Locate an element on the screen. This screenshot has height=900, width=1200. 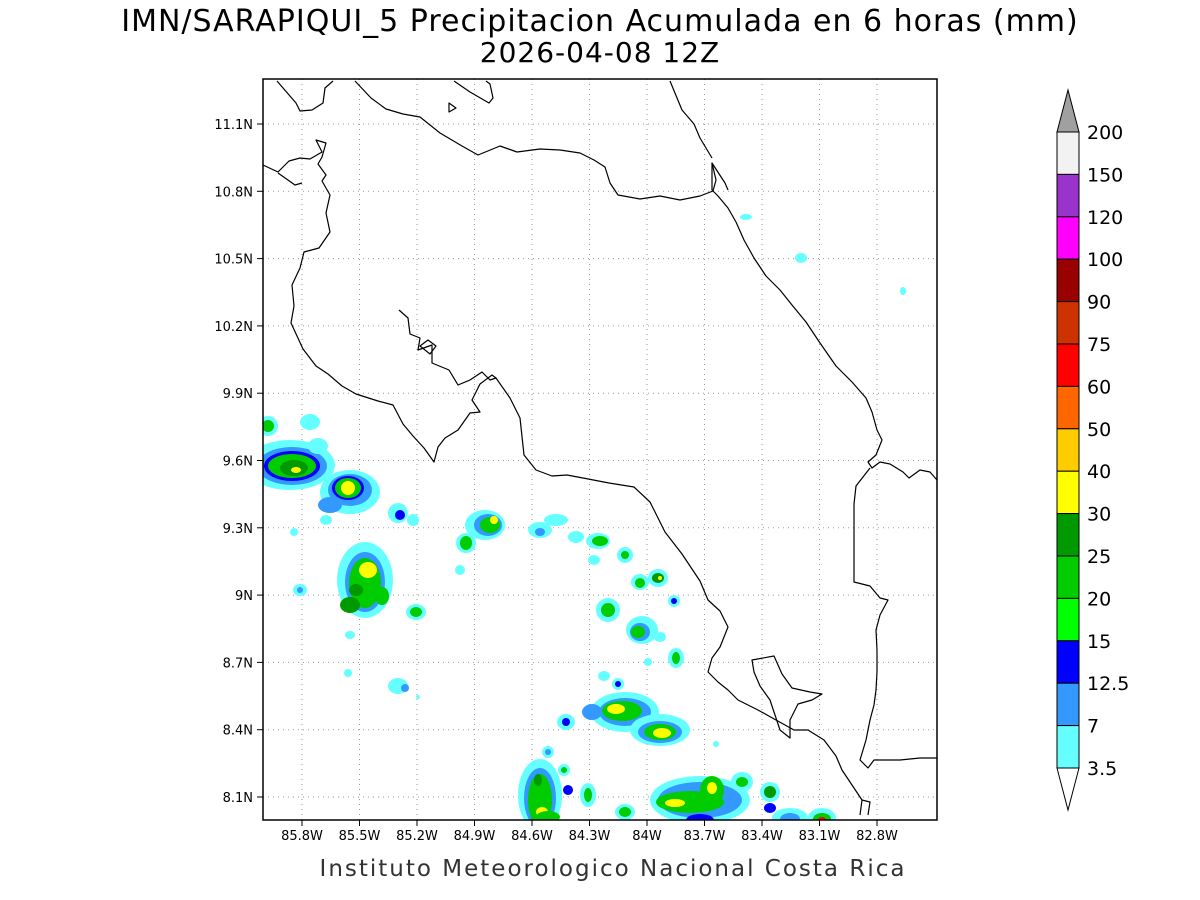
colorbar-min-arrow is located at coordinates (1068, 789).